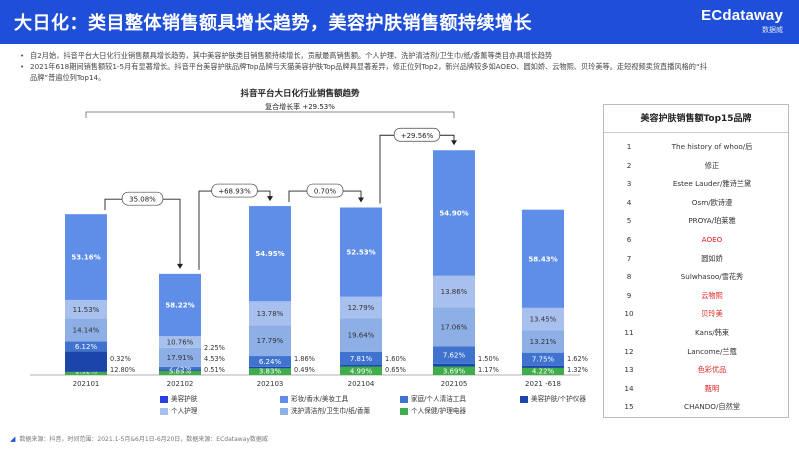  Describe the element at coordinates (122, 370) in the screenshot. I see `side-label: 12.80%` at that location.